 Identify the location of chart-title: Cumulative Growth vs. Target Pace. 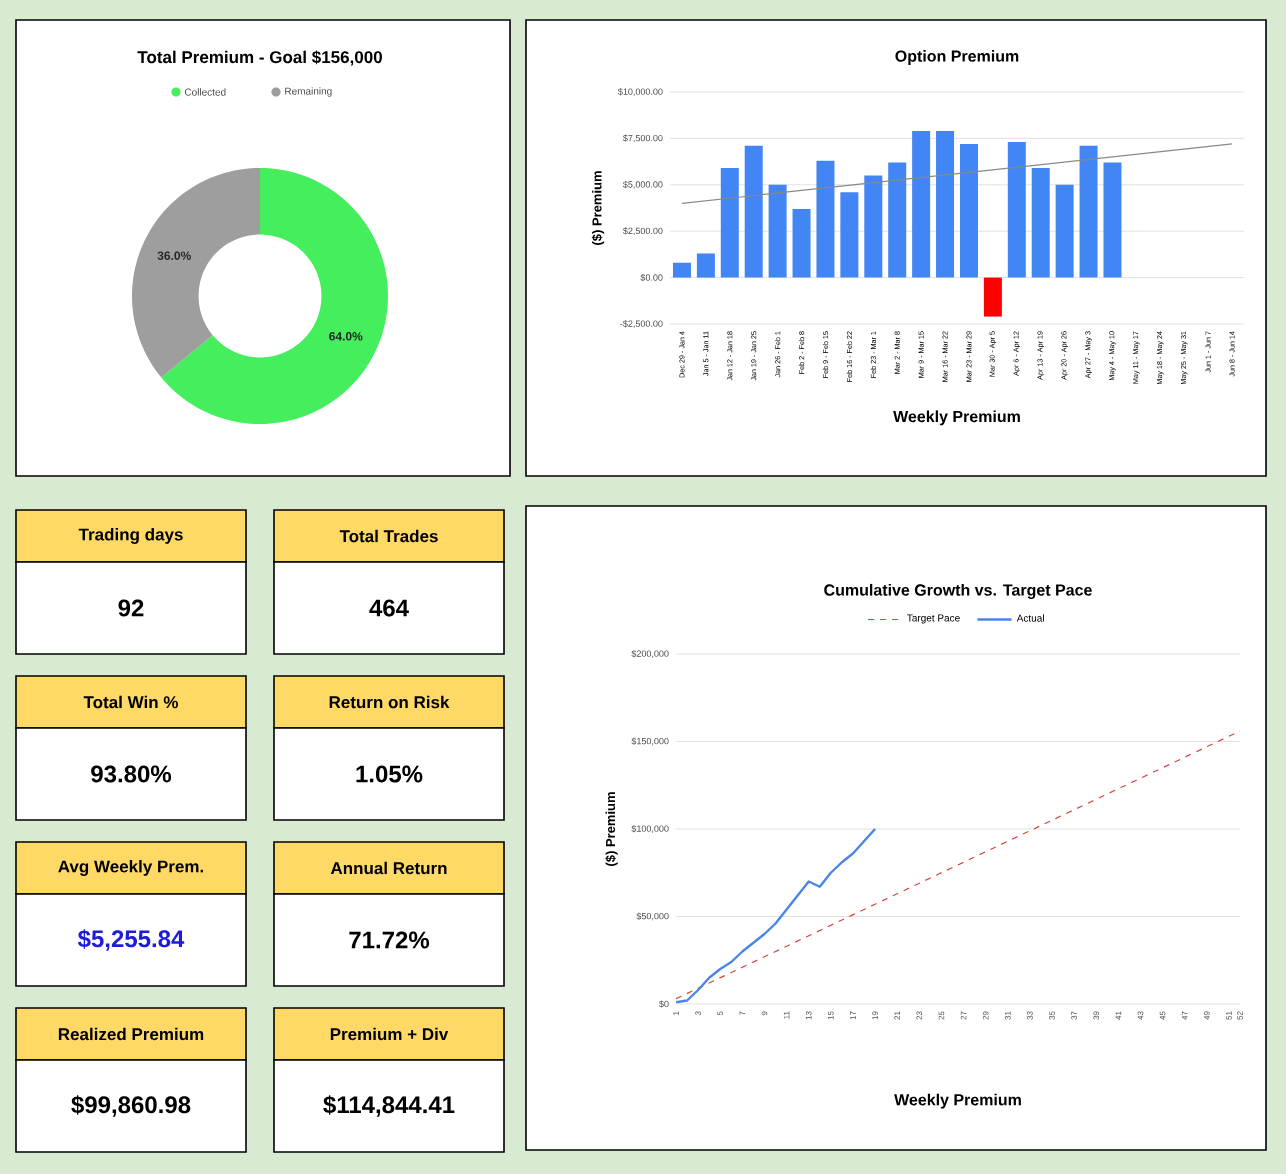
(958, 591).